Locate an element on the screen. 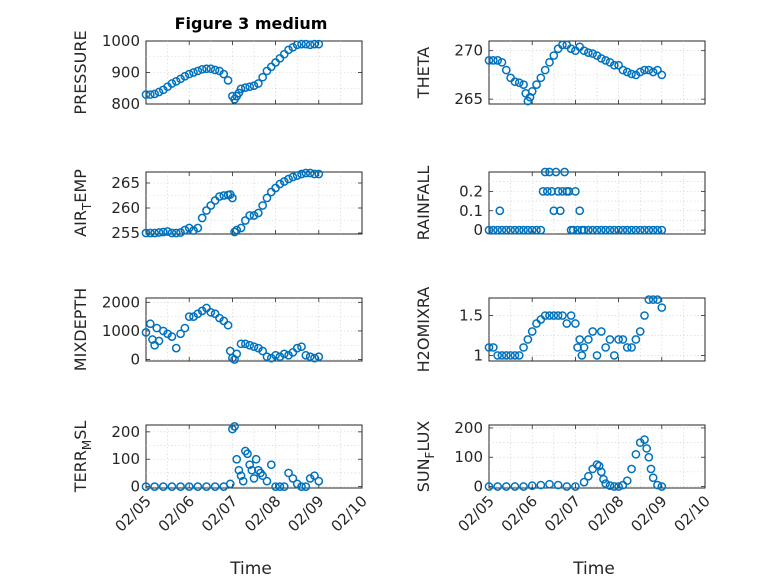  y-tick-label: 200 is located at coordinates (125, 432).